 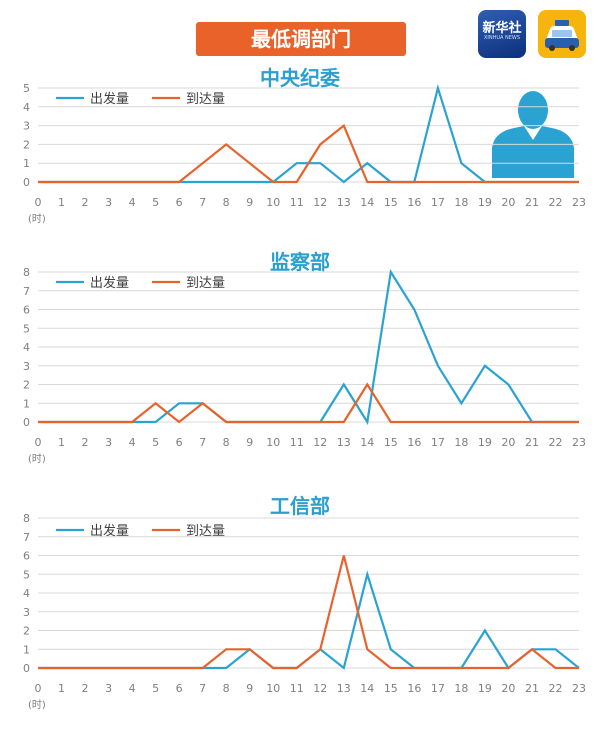 What do you see at coordinates (367, 688) in the screenshot?
I see `x-tick-label: 14` at bounding box center [367, 688].